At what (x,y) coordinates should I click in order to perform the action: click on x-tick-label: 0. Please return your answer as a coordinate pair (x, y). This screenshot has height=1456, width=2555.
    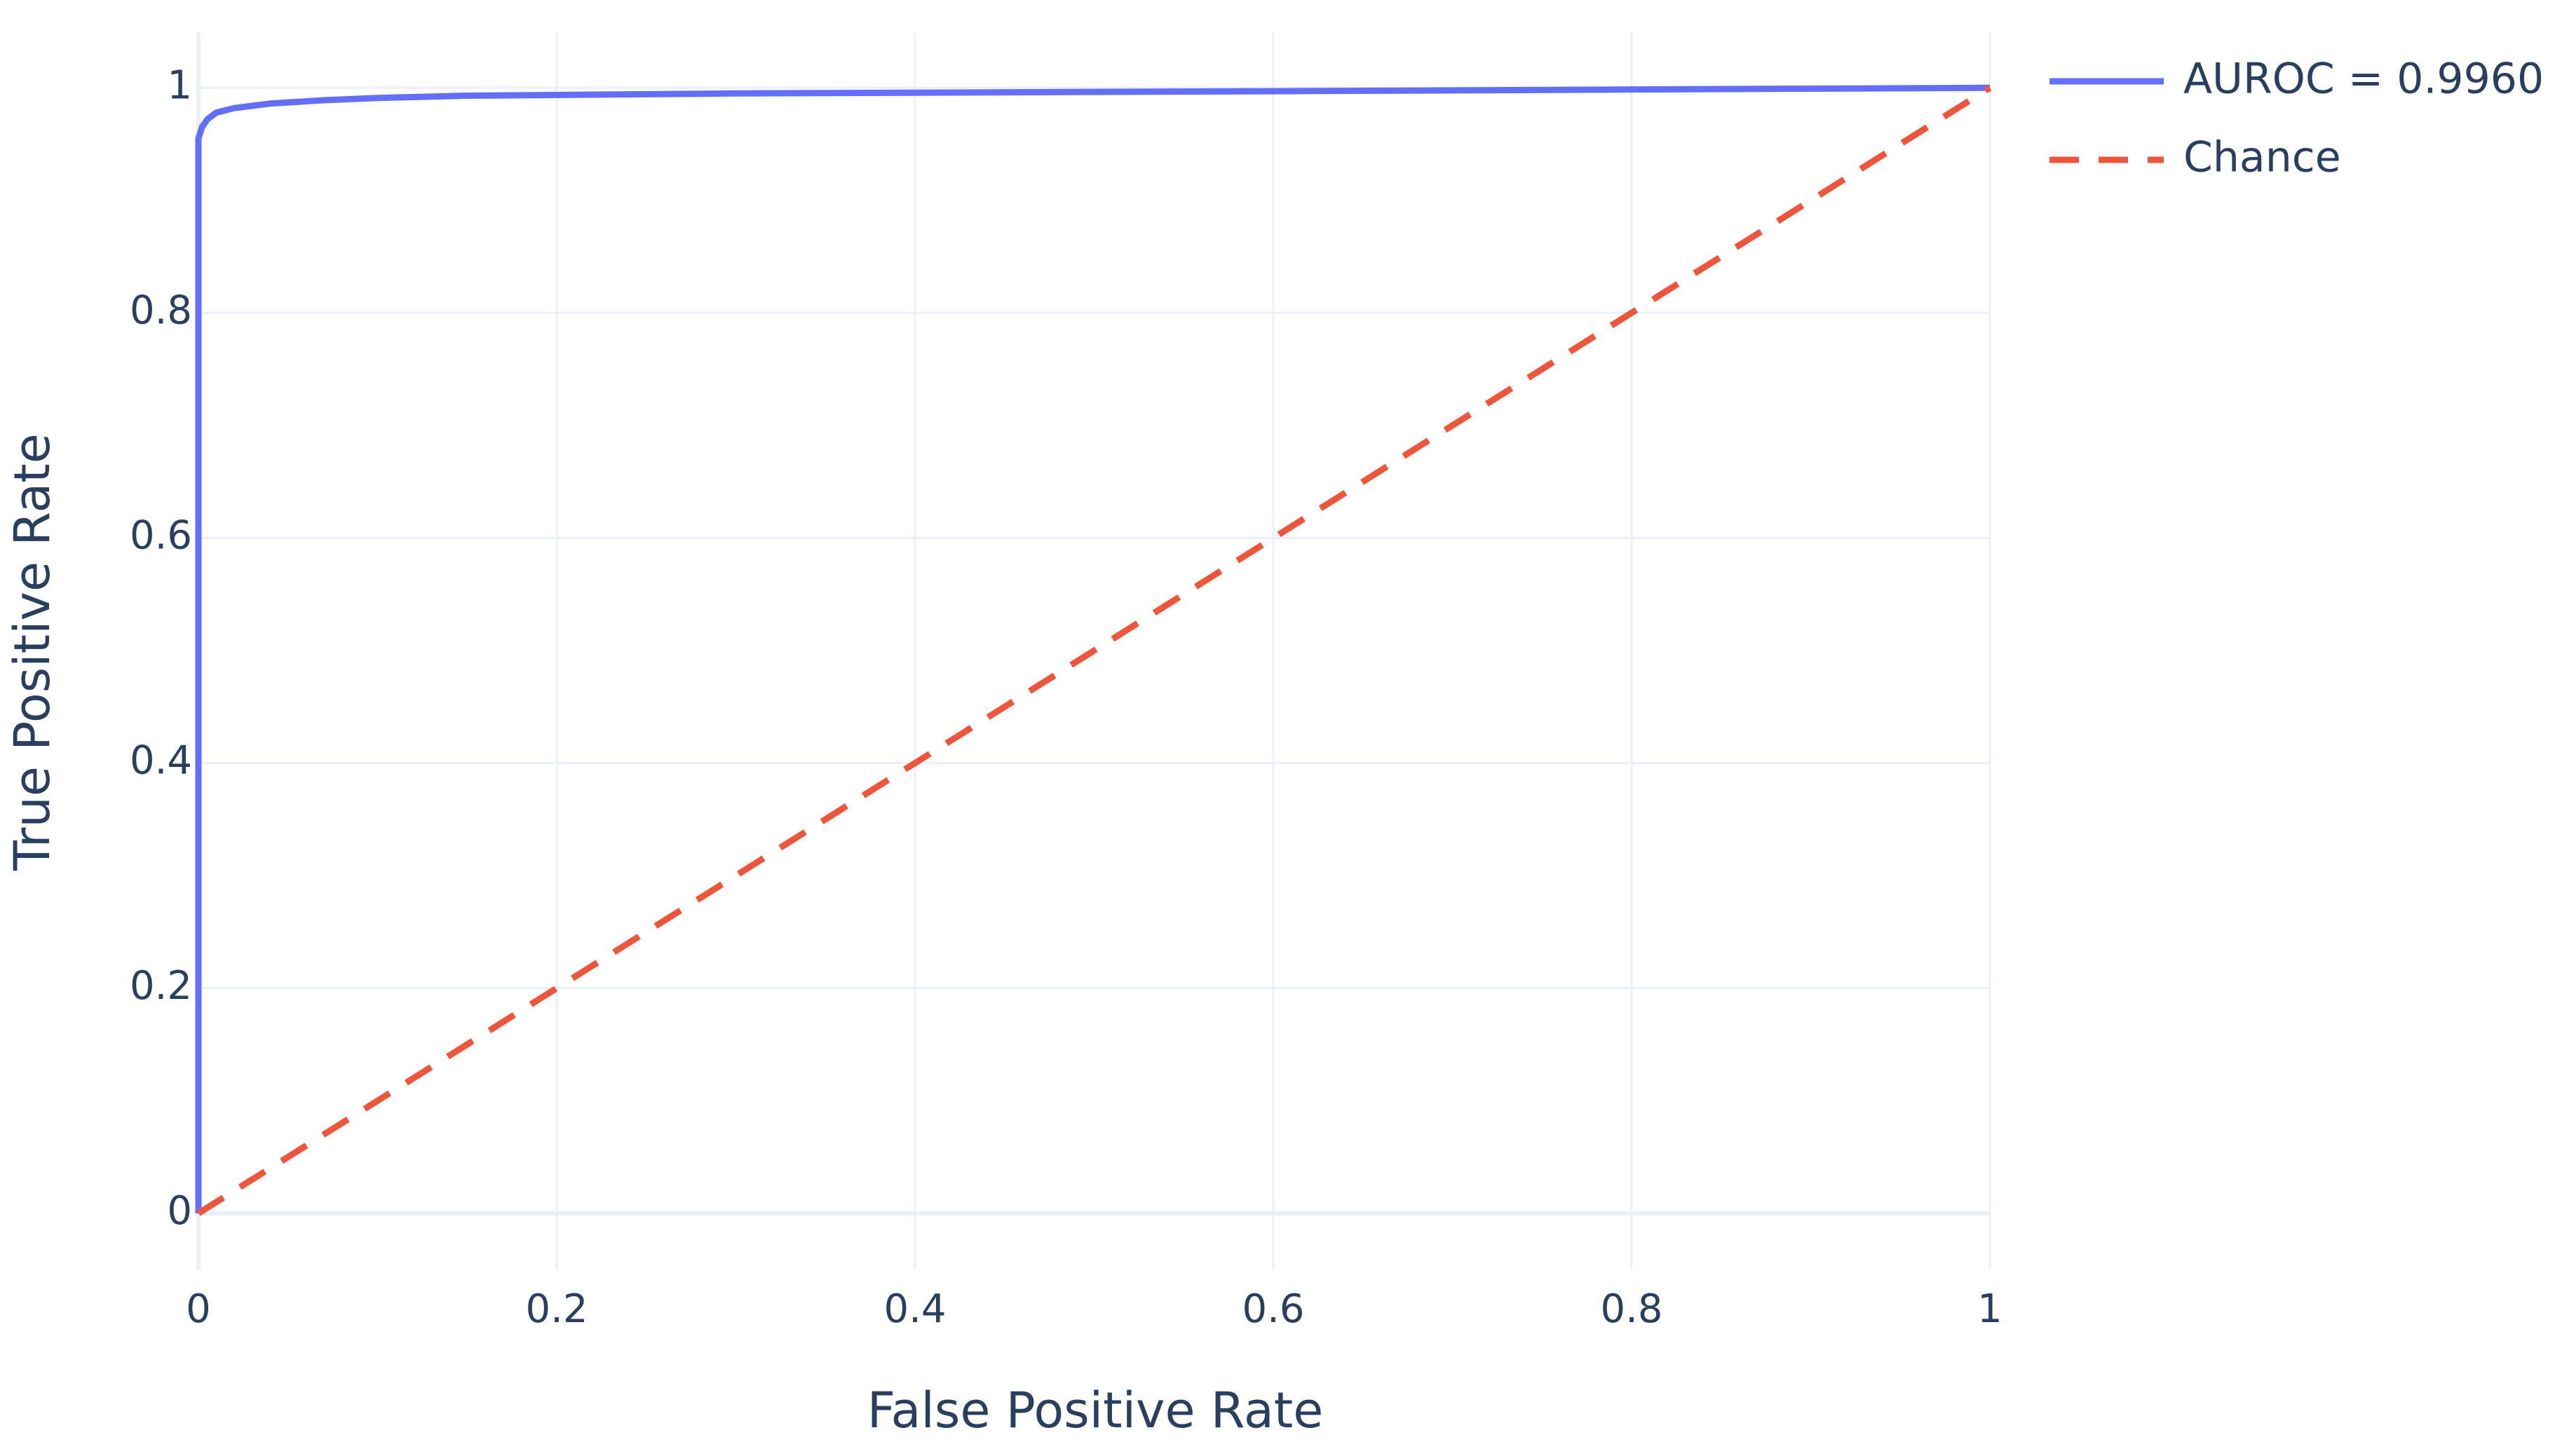
    Looking at the image, I should click on (198, 1309).